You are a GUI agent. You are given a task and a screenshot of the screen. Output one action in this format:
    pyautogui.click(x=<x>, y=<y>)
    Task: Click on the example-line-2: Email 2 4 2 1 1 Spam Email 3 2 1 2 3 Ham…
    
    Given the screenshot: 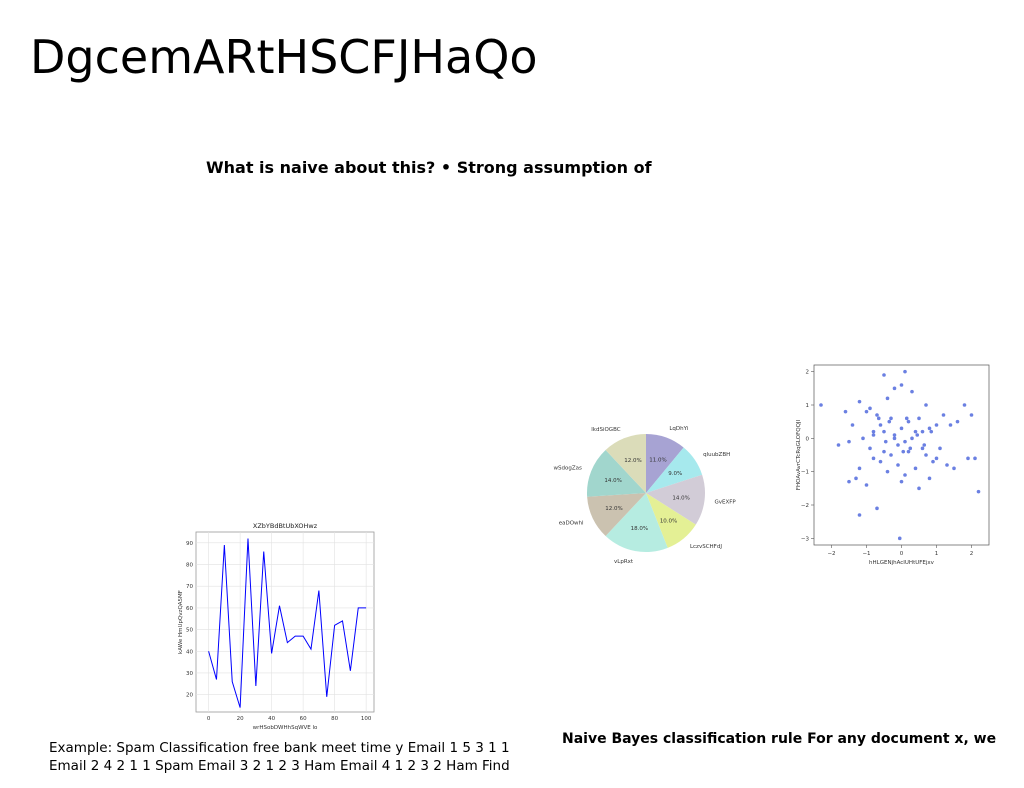 What is the action you would take?
    pyautogui.click(x=279, y=766)
    